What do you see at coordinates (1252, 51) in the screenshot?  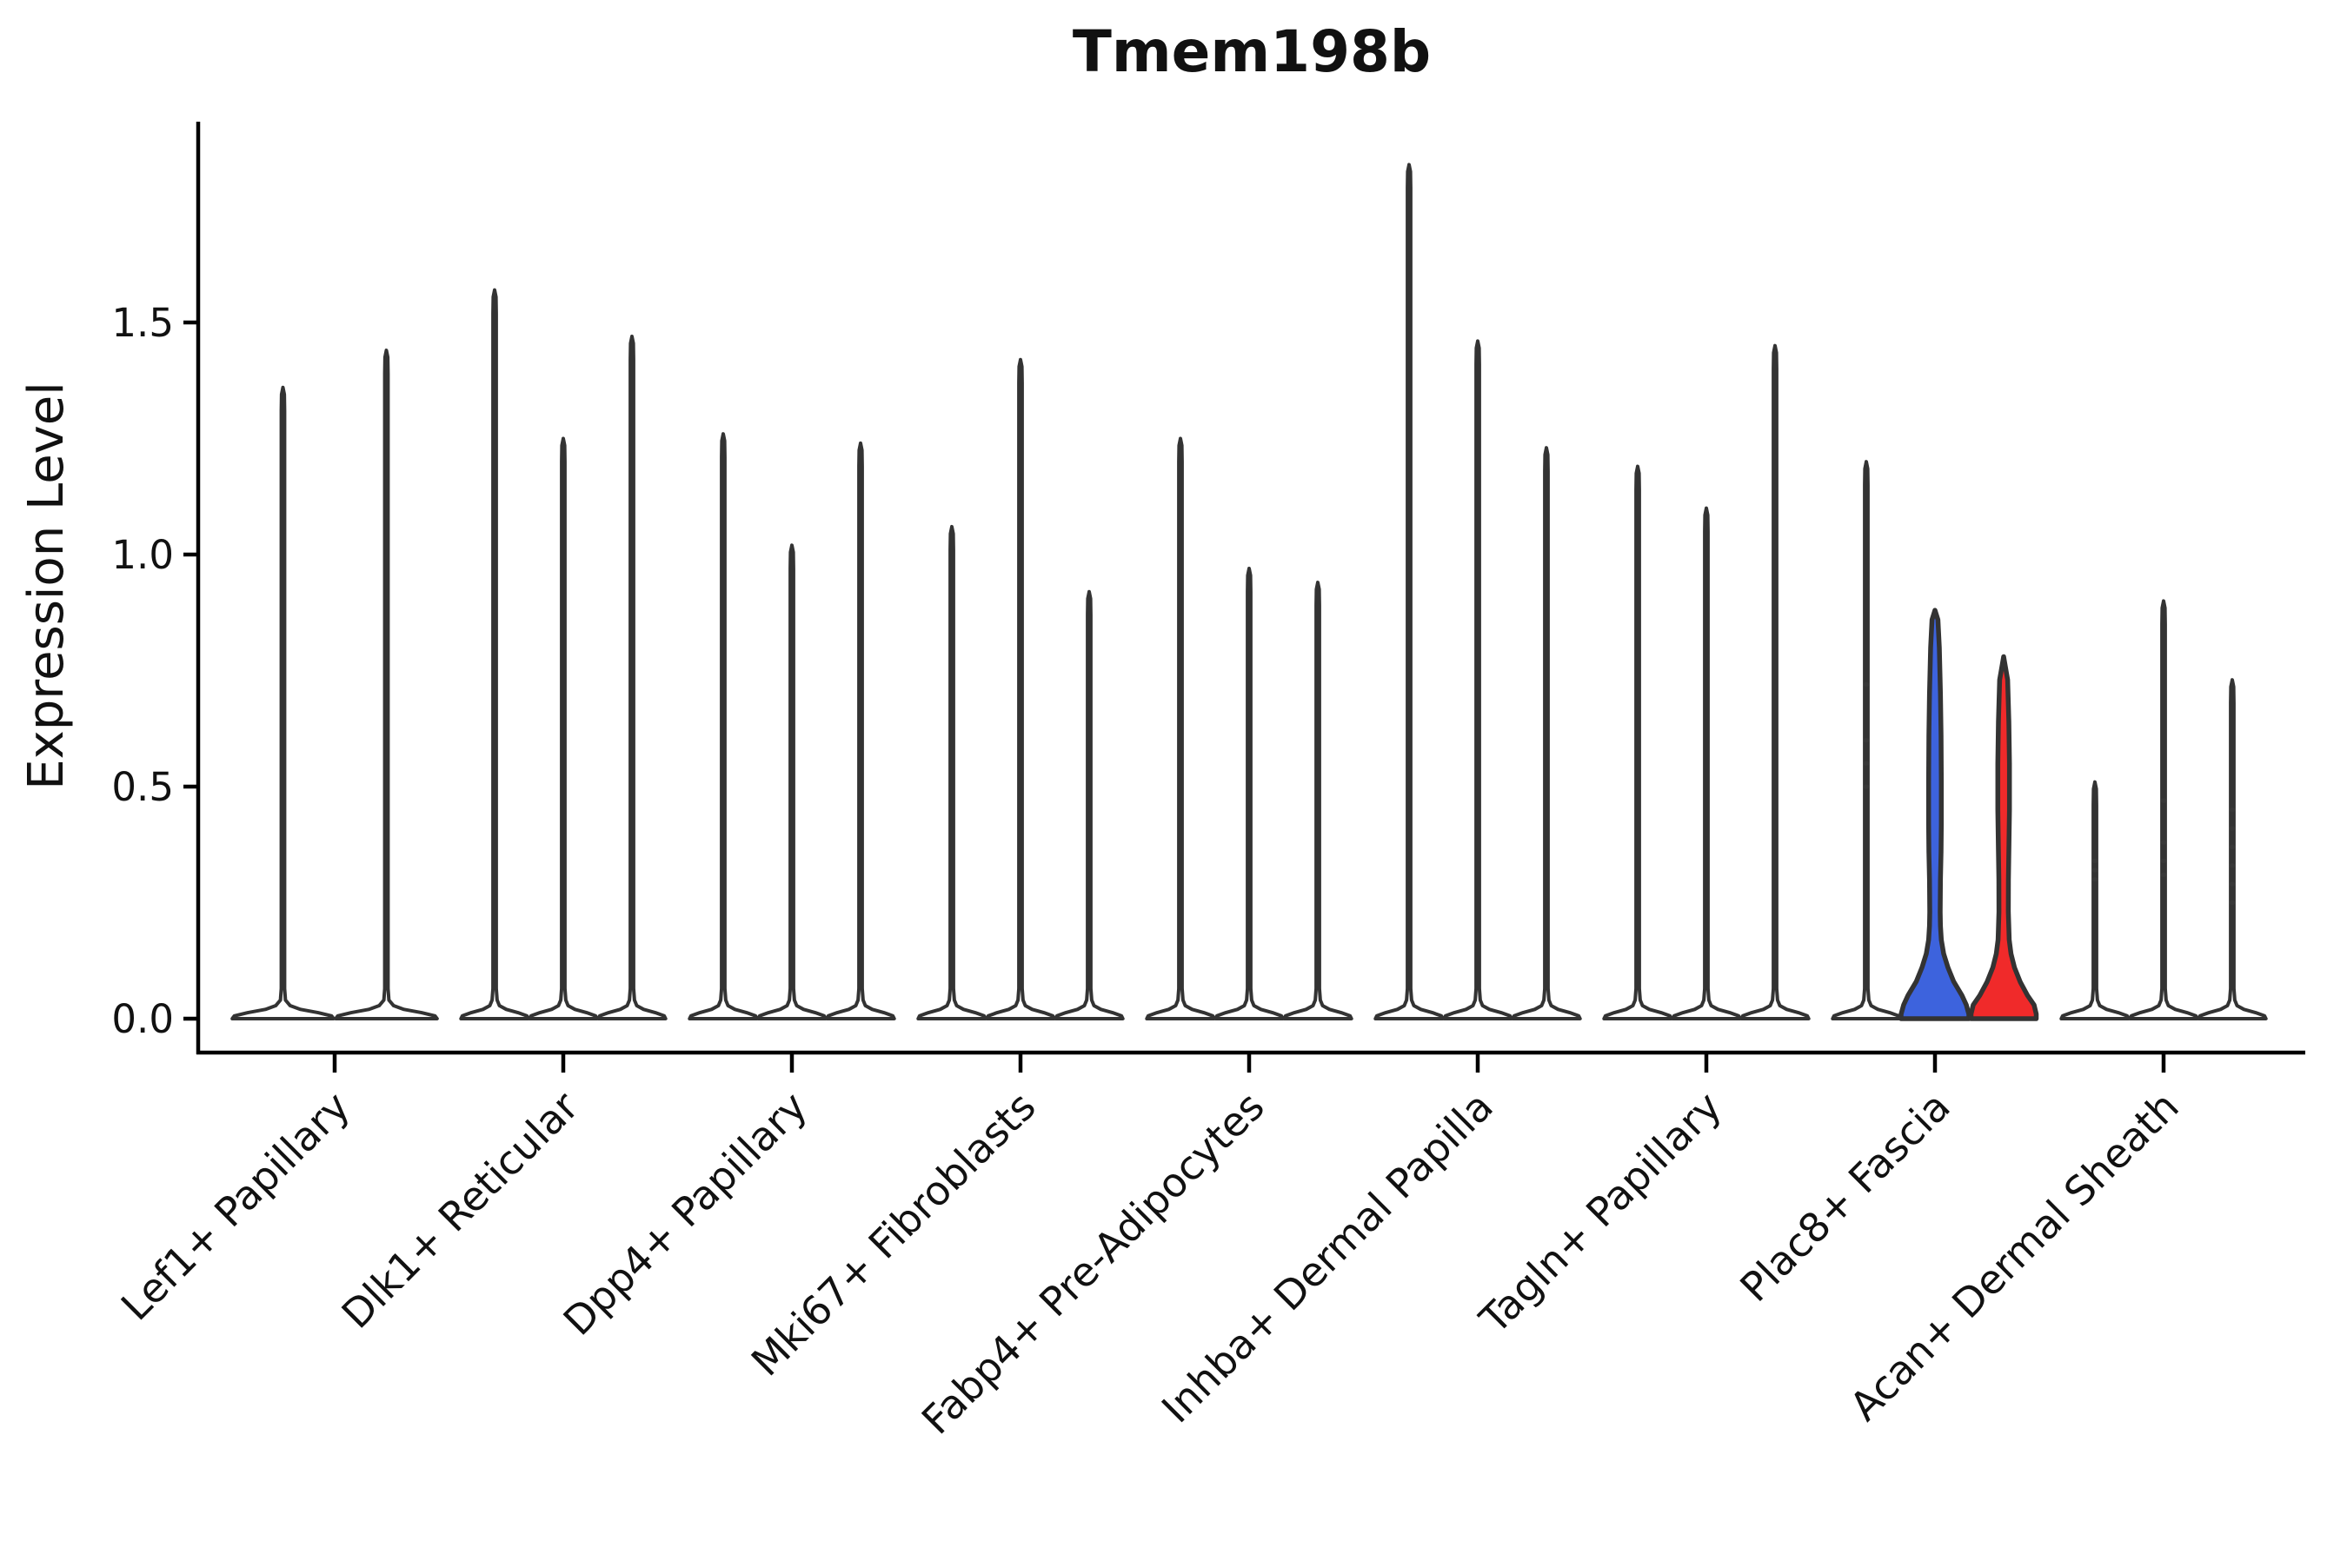 I see `chart-title: Tmem198b` at bounding box center [1252, 51].